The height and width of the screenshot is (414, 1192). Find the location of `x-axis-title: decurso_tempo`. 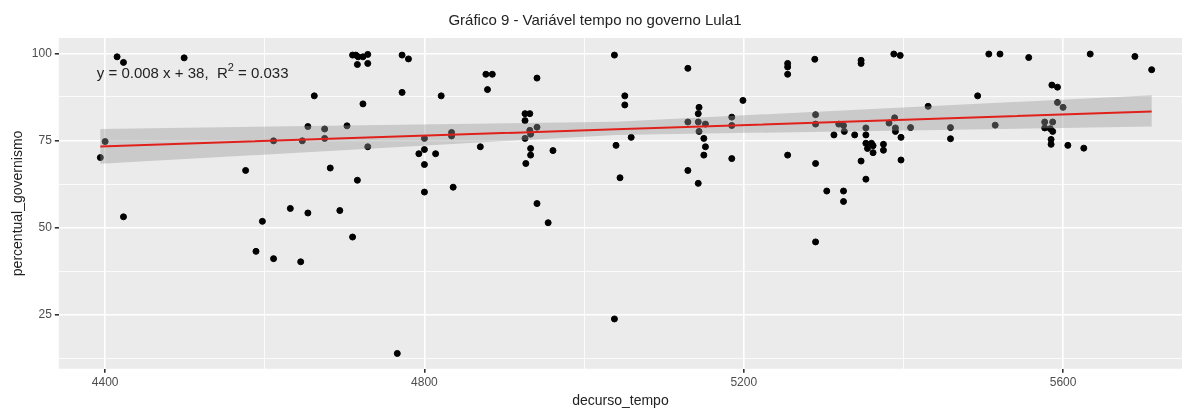

x-axis-title: decurso_tempo is located at coordinates (620, 400).